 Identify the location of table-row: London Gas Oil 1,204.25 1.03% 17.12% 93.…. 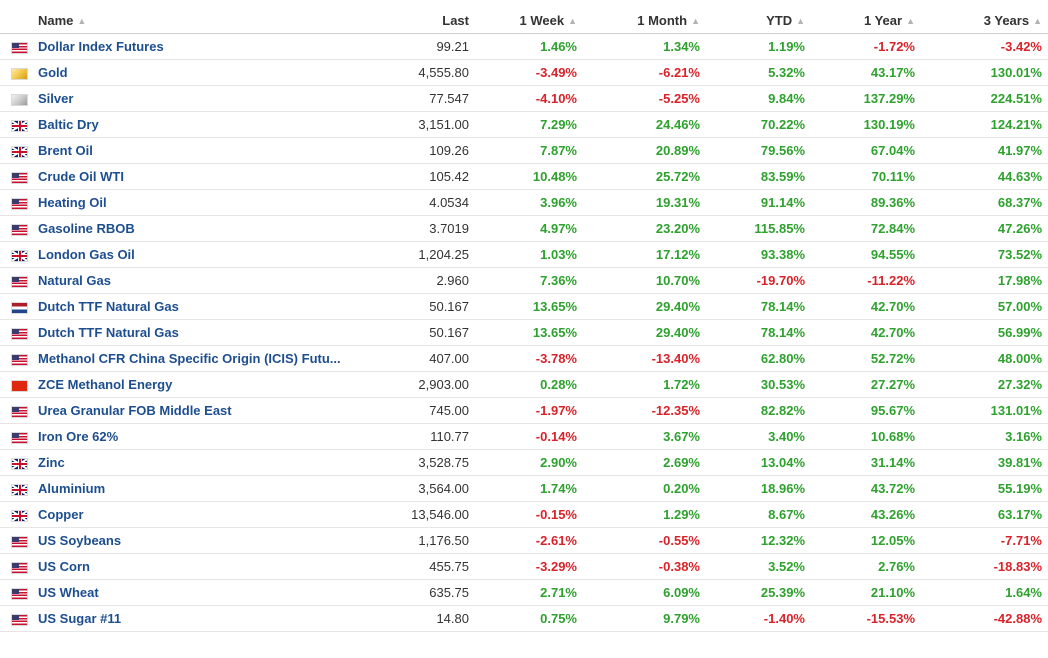
(524, 254).